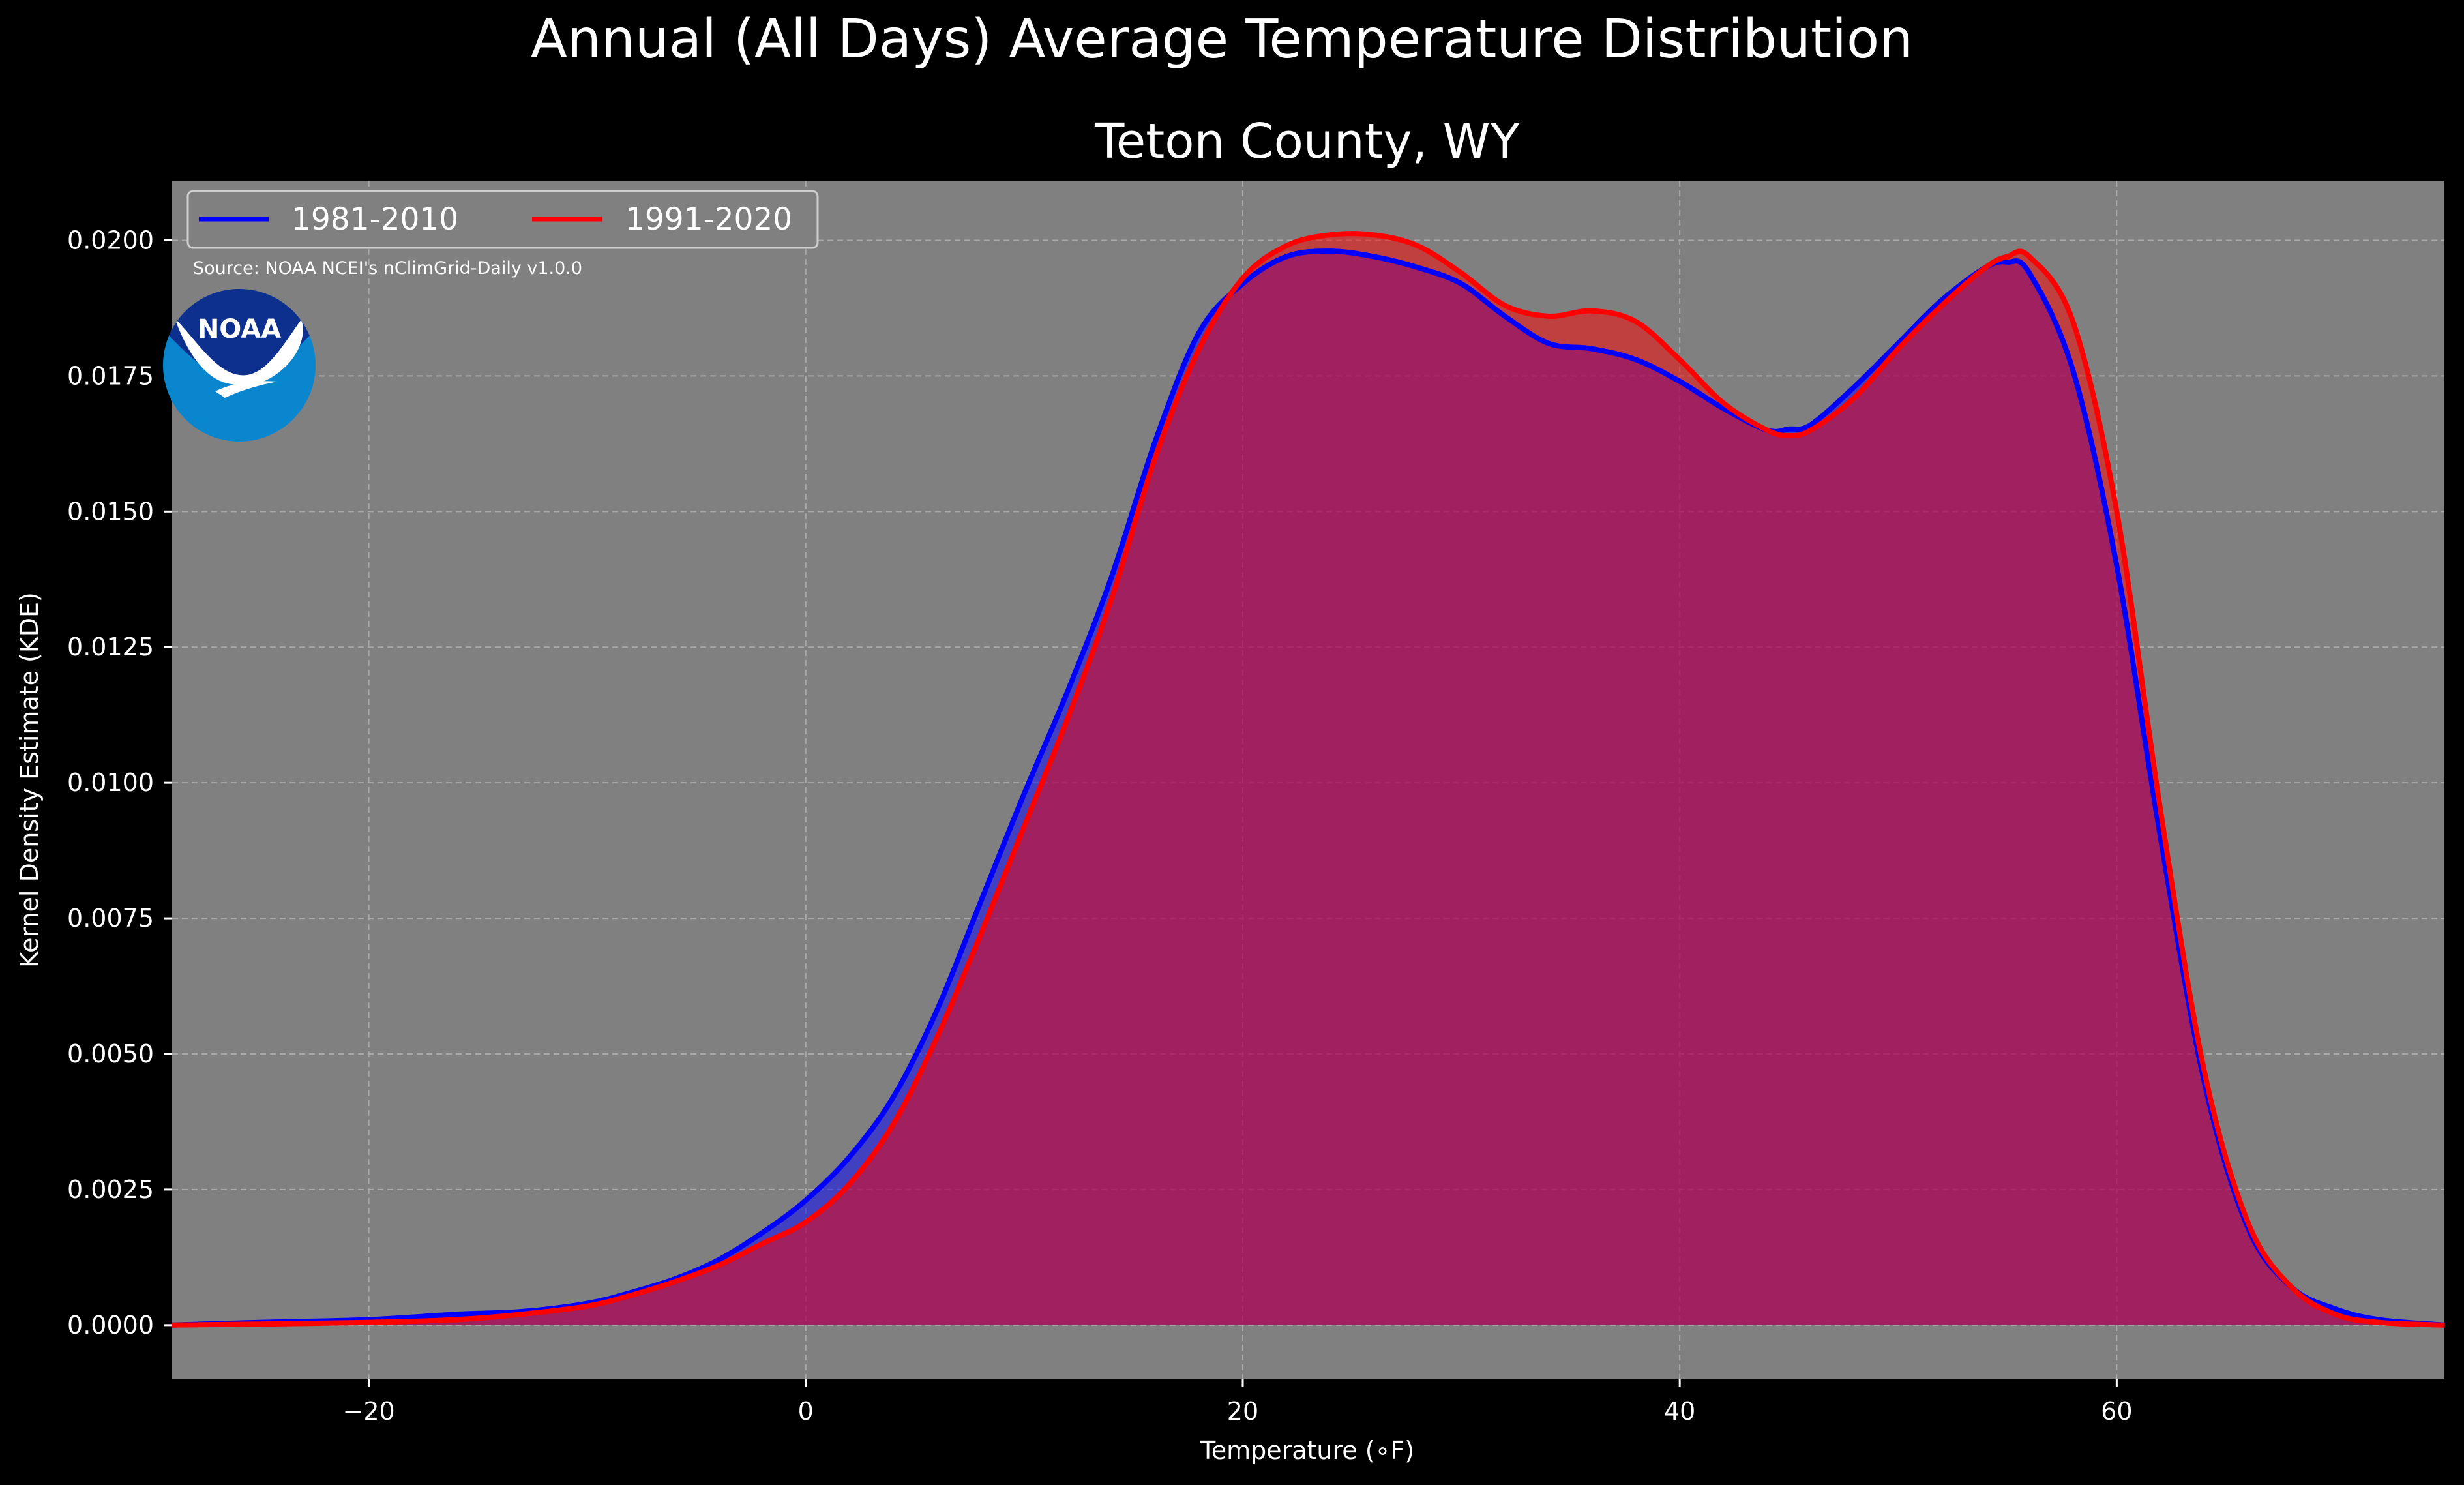 This screenshot has height=1485, width=2464. Describe the element at coordinates (2116, 1412) in the screenshot. I see `x-tick-label: 60` at that location.